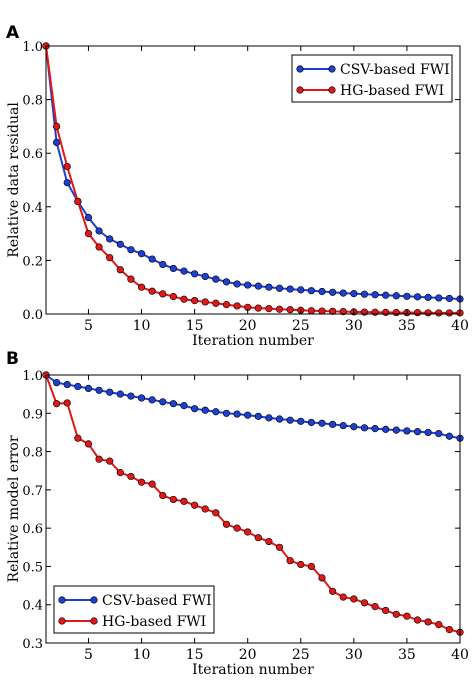  I want to click on x-tick-label: 20, so click(248, 655).